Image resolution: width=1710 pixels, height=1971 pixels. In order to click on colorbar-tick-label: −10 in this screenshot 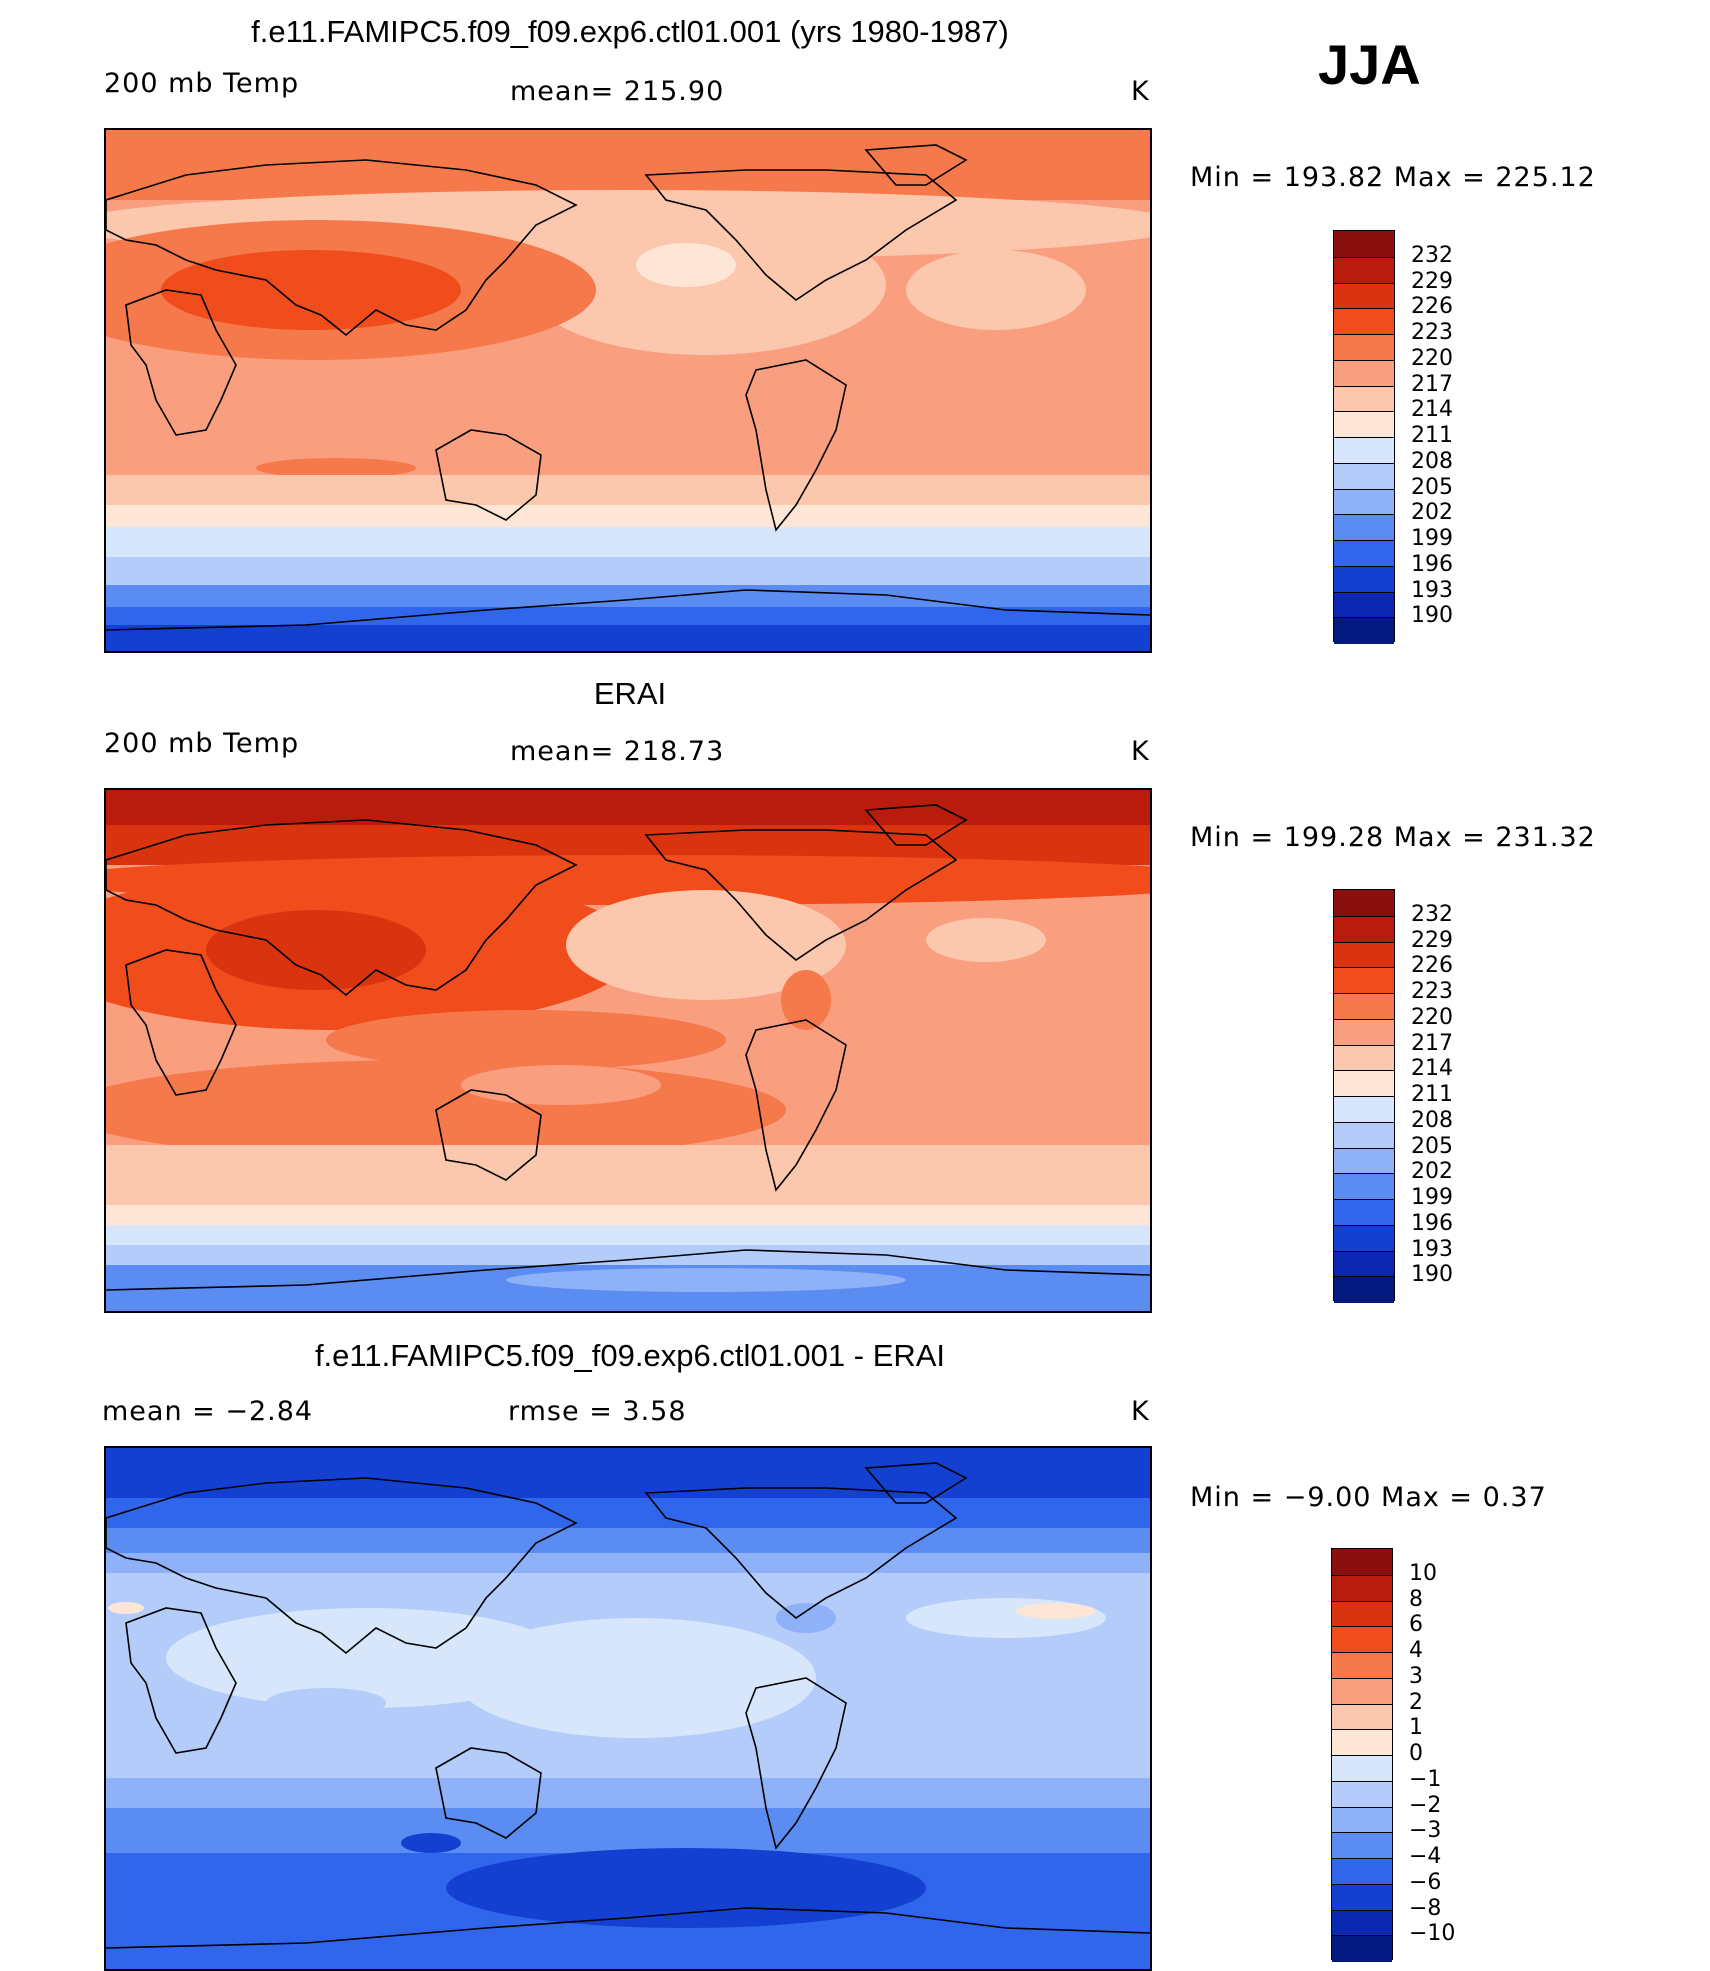, I will do `click(1432, 1934)`.